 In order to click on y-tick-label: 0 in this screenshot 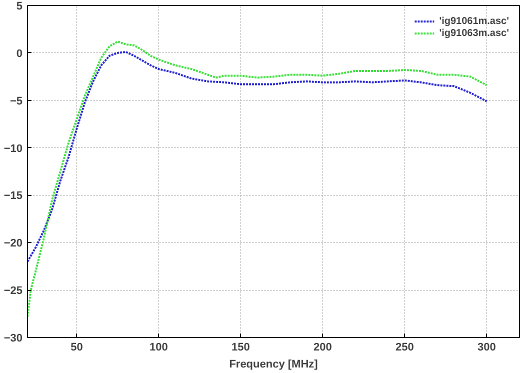, I will do `click(19, 54)`.